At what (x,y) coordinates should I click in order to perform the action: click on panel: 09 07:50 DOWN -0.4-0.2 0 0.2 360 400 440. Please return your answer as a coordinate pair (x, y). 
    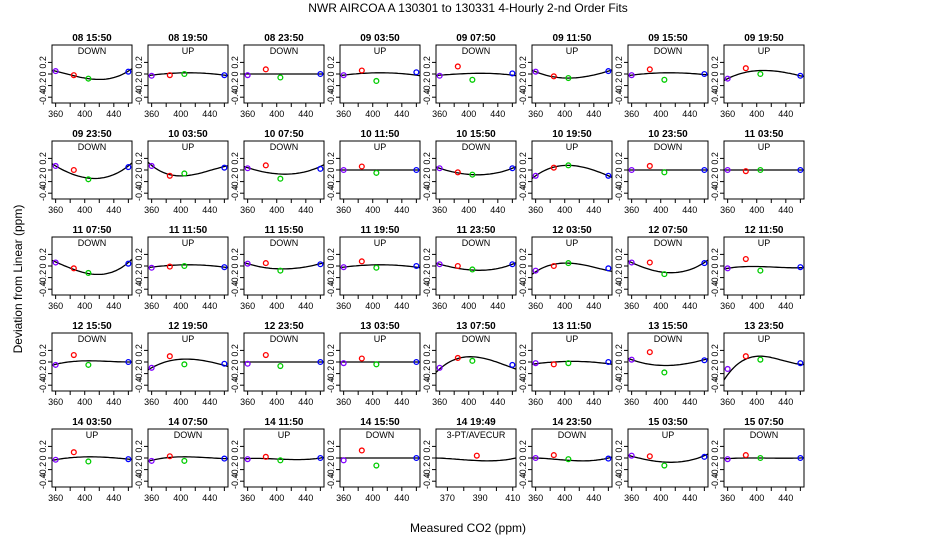
    Looking at the image, I should click on (469, 76).